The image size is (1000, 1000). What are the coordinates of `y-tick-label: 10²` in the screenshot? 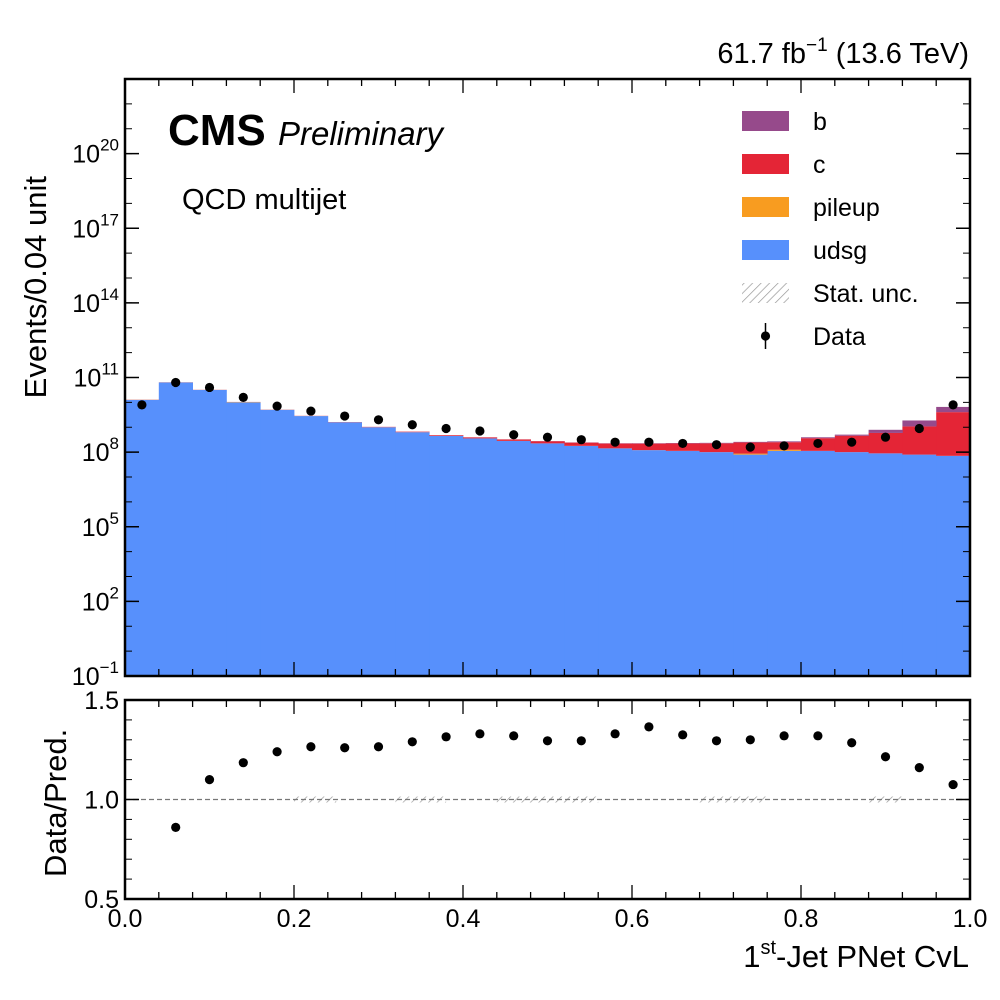 It's located at (100, 599).